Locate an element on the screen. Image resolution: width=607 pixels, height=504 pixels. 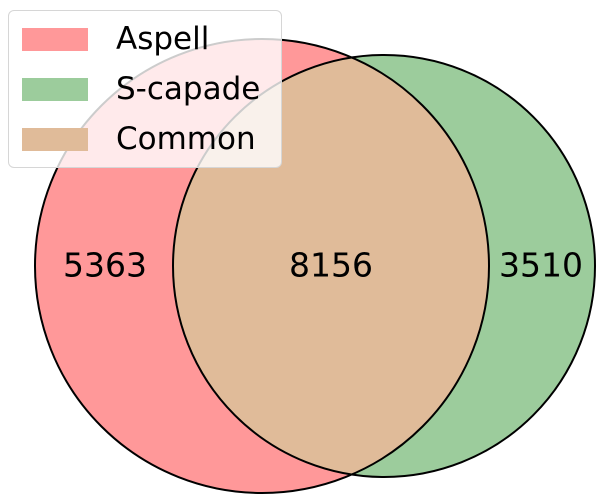
legend-item-scapade: S-capade is located at coordinates (141, 89).